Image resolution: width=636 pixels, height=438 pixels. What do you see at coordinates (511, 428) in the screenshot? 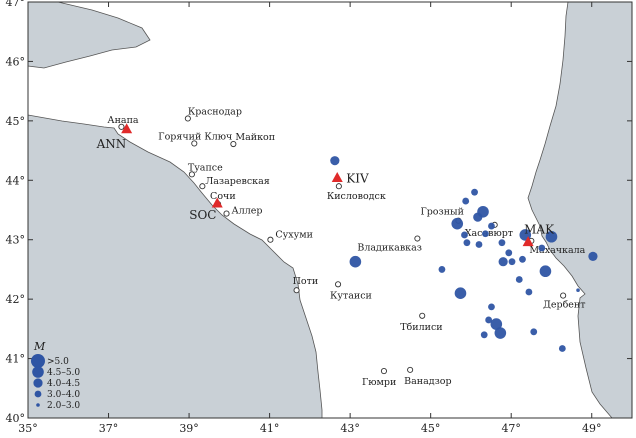
I see `x-tick-label: 47°` at bounding box center [511, 428].